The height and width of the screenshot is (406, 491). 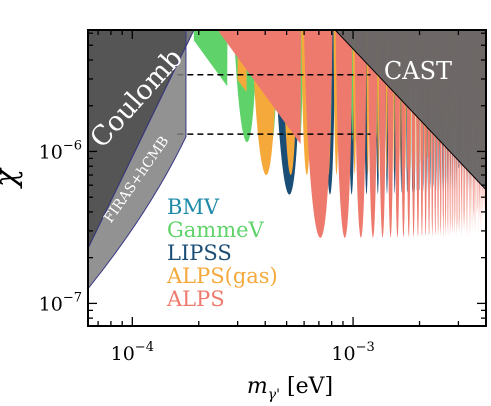 I want to click on x-tick-label: 10⁻⁴, so click(x=132, y=352).